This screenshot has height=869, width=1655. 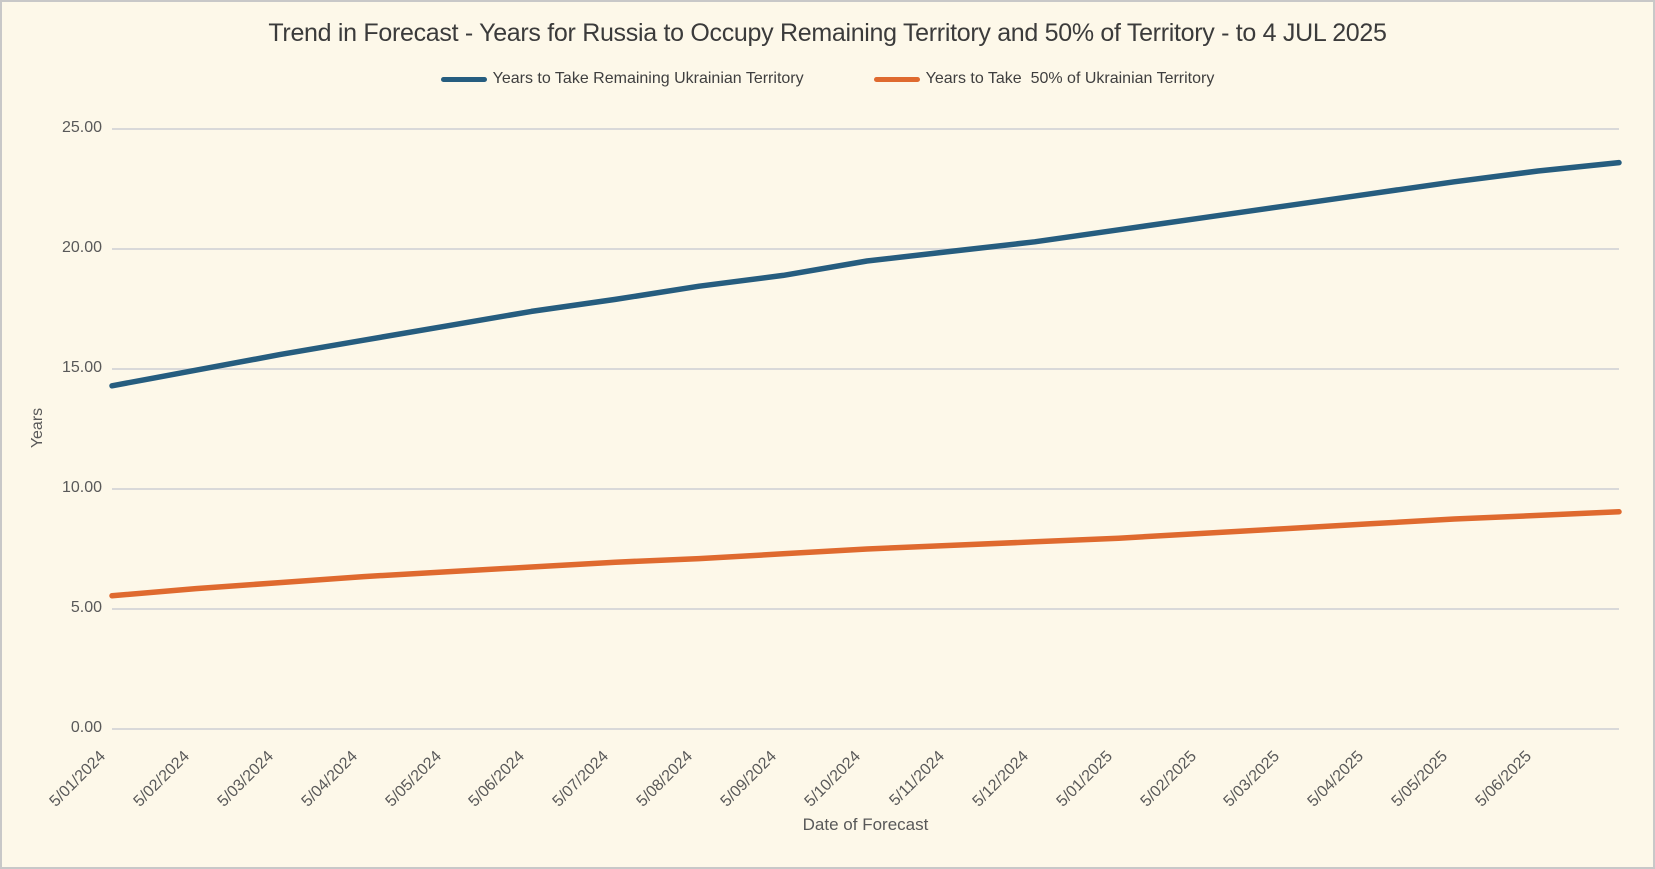 I want to click on y-tick-label: 25.00, so click(x=81, y=127).